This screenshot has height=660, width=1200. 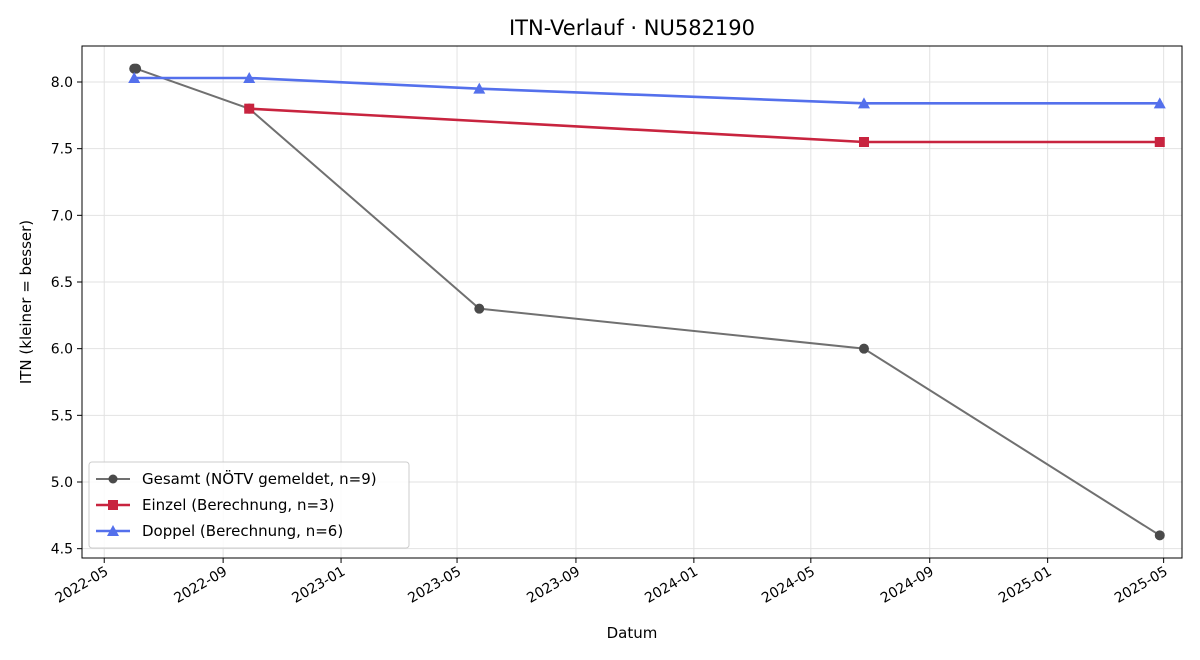 I want to click on y-axis: 4.5 5.0 5.5 6.0 6.5 7.0 7.5 8.0, so click(x=66, y=316).